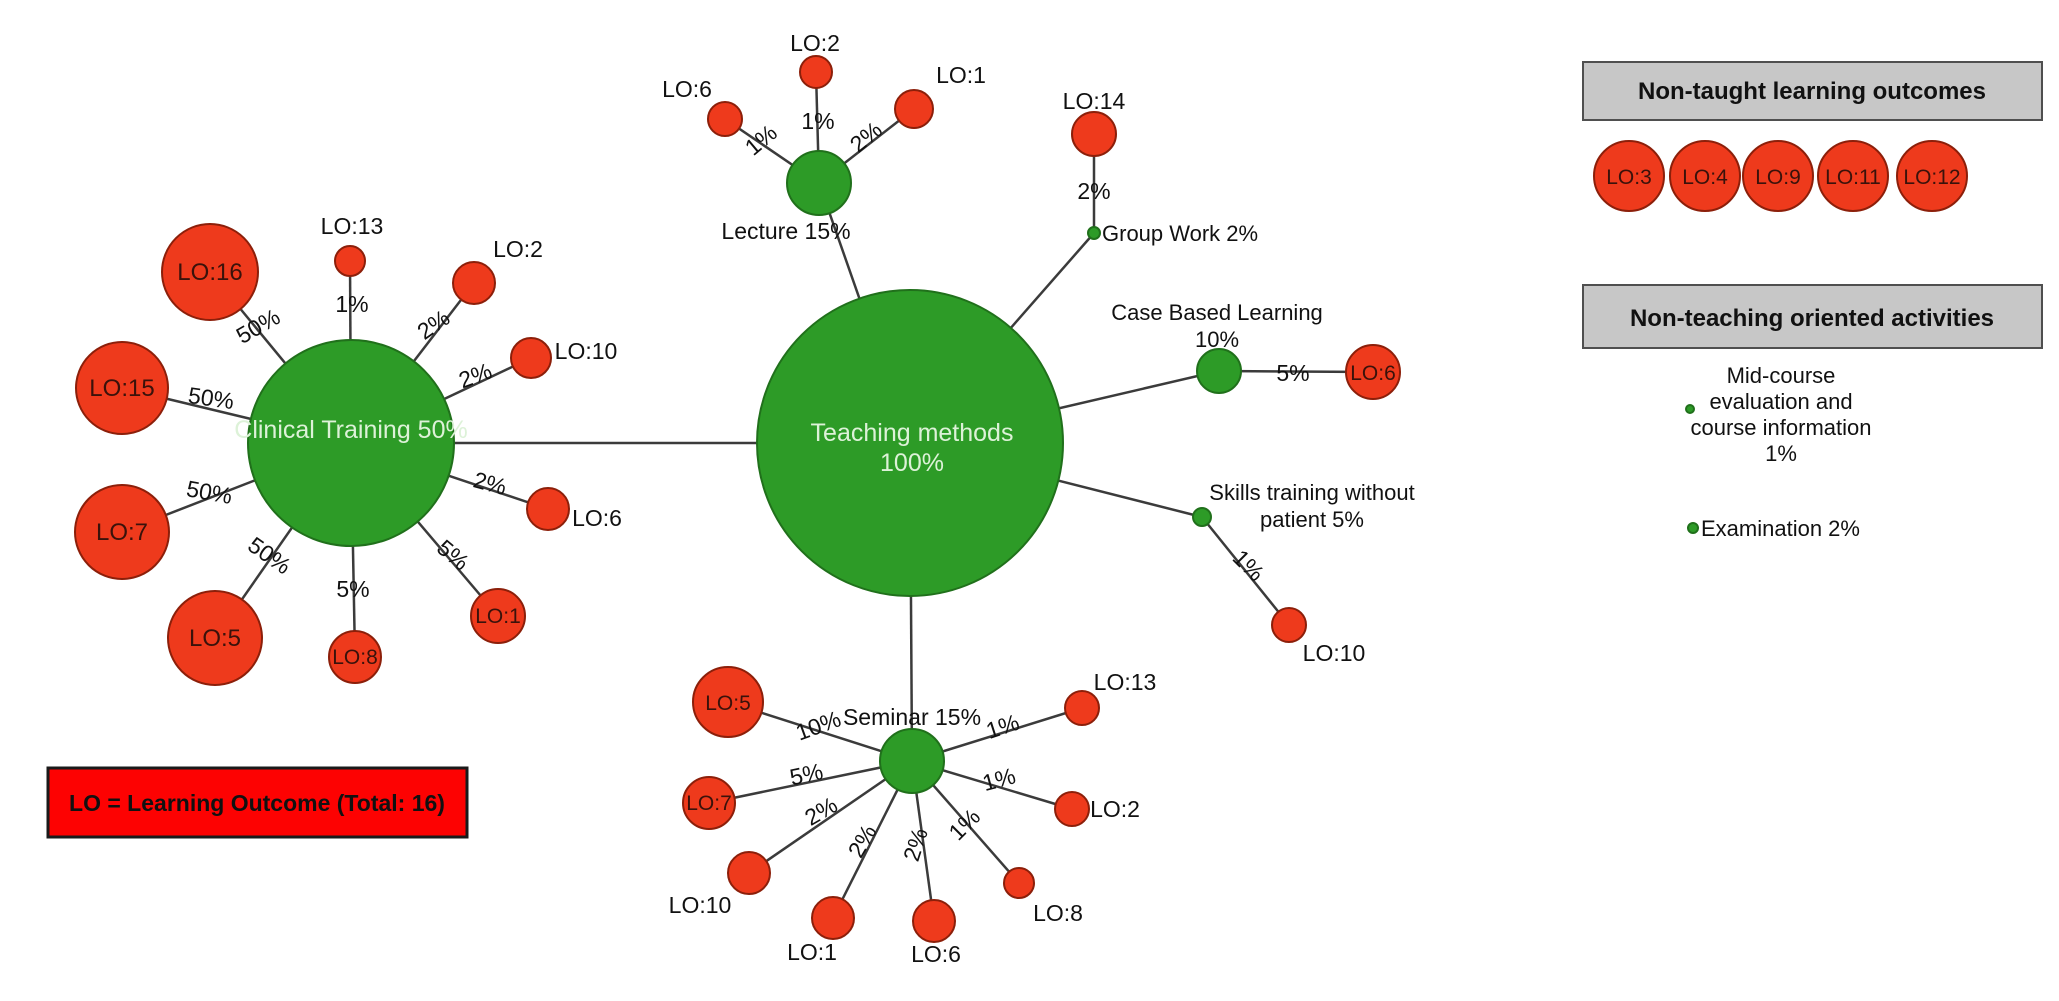 The height and width of the screenshot is (1001, 2059). Describe the element at coordinates (912, 717) in the screenshot. I see `seminar-label: Seminar 15%` at that location.